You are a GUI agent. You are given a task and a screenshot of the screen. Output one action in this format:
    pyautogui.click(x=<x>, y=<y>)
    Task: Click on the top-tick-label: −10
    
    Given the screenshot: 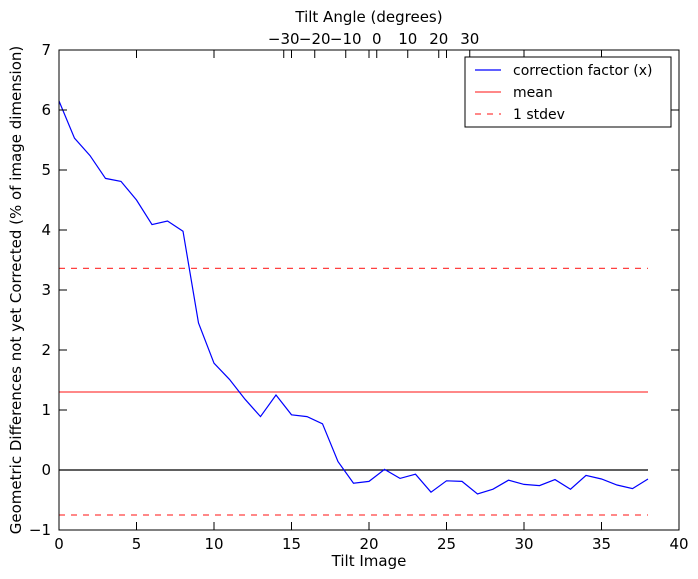 What is the action you would take?
    pyautogui.click(x=346, y=39)
    